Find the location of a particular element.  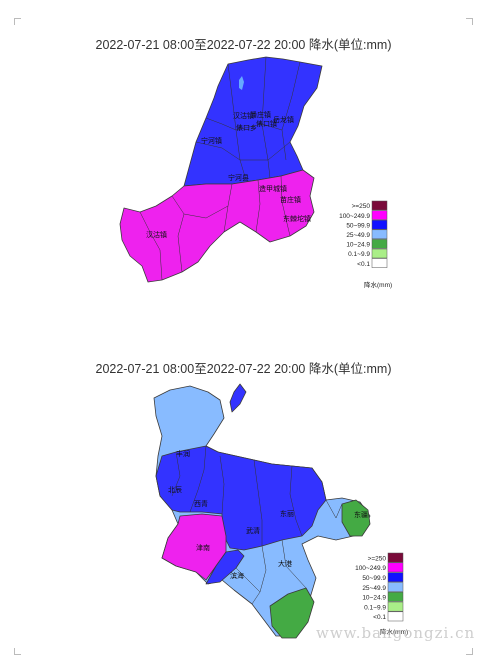

town-label: 宁河镇 is located at coordinates (211, 140).